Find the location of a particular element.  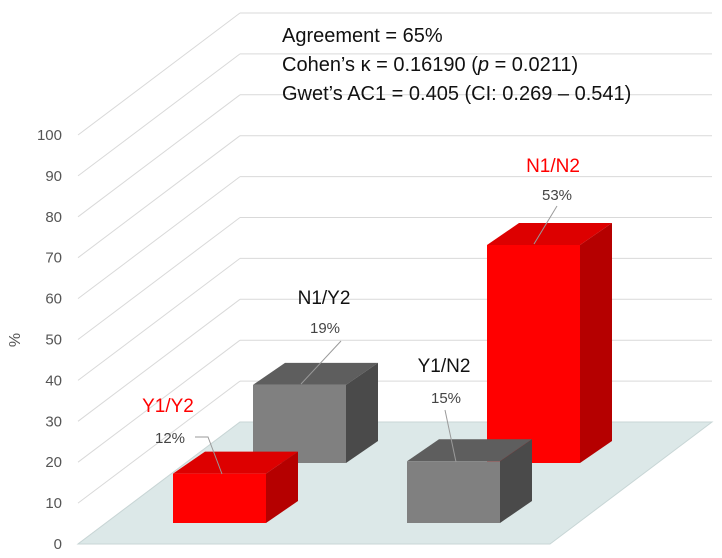

category-label-N1-N2: N1/N2 is located at coordinates (553, 166).